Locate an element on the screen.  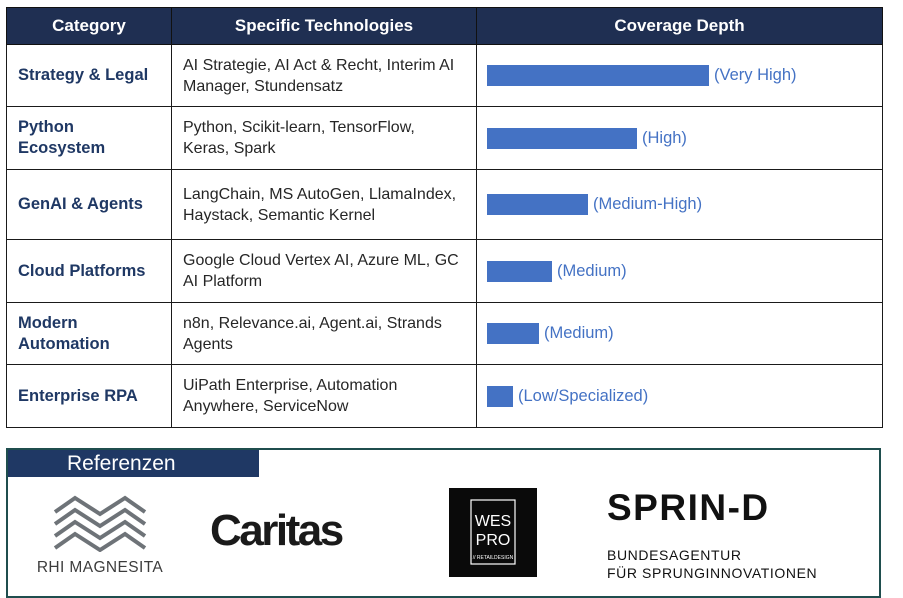
sprind-subtitle-line2: FÜR SPRUNGINNOVATIONEN is located at coordinates (712, 573).